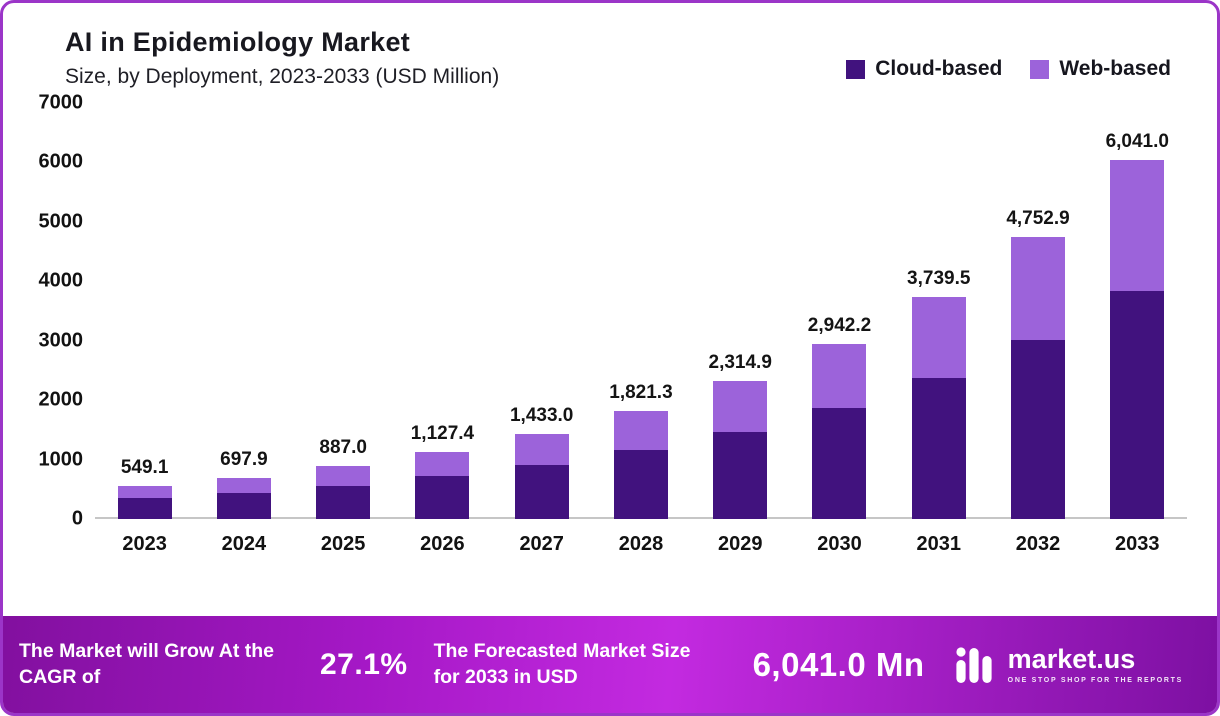 The image size is (1220, 716). What do you see at coordinates (77, 518) in the screenshot?
I see `y-tick-label: 0` at bounding box center [77, 518].